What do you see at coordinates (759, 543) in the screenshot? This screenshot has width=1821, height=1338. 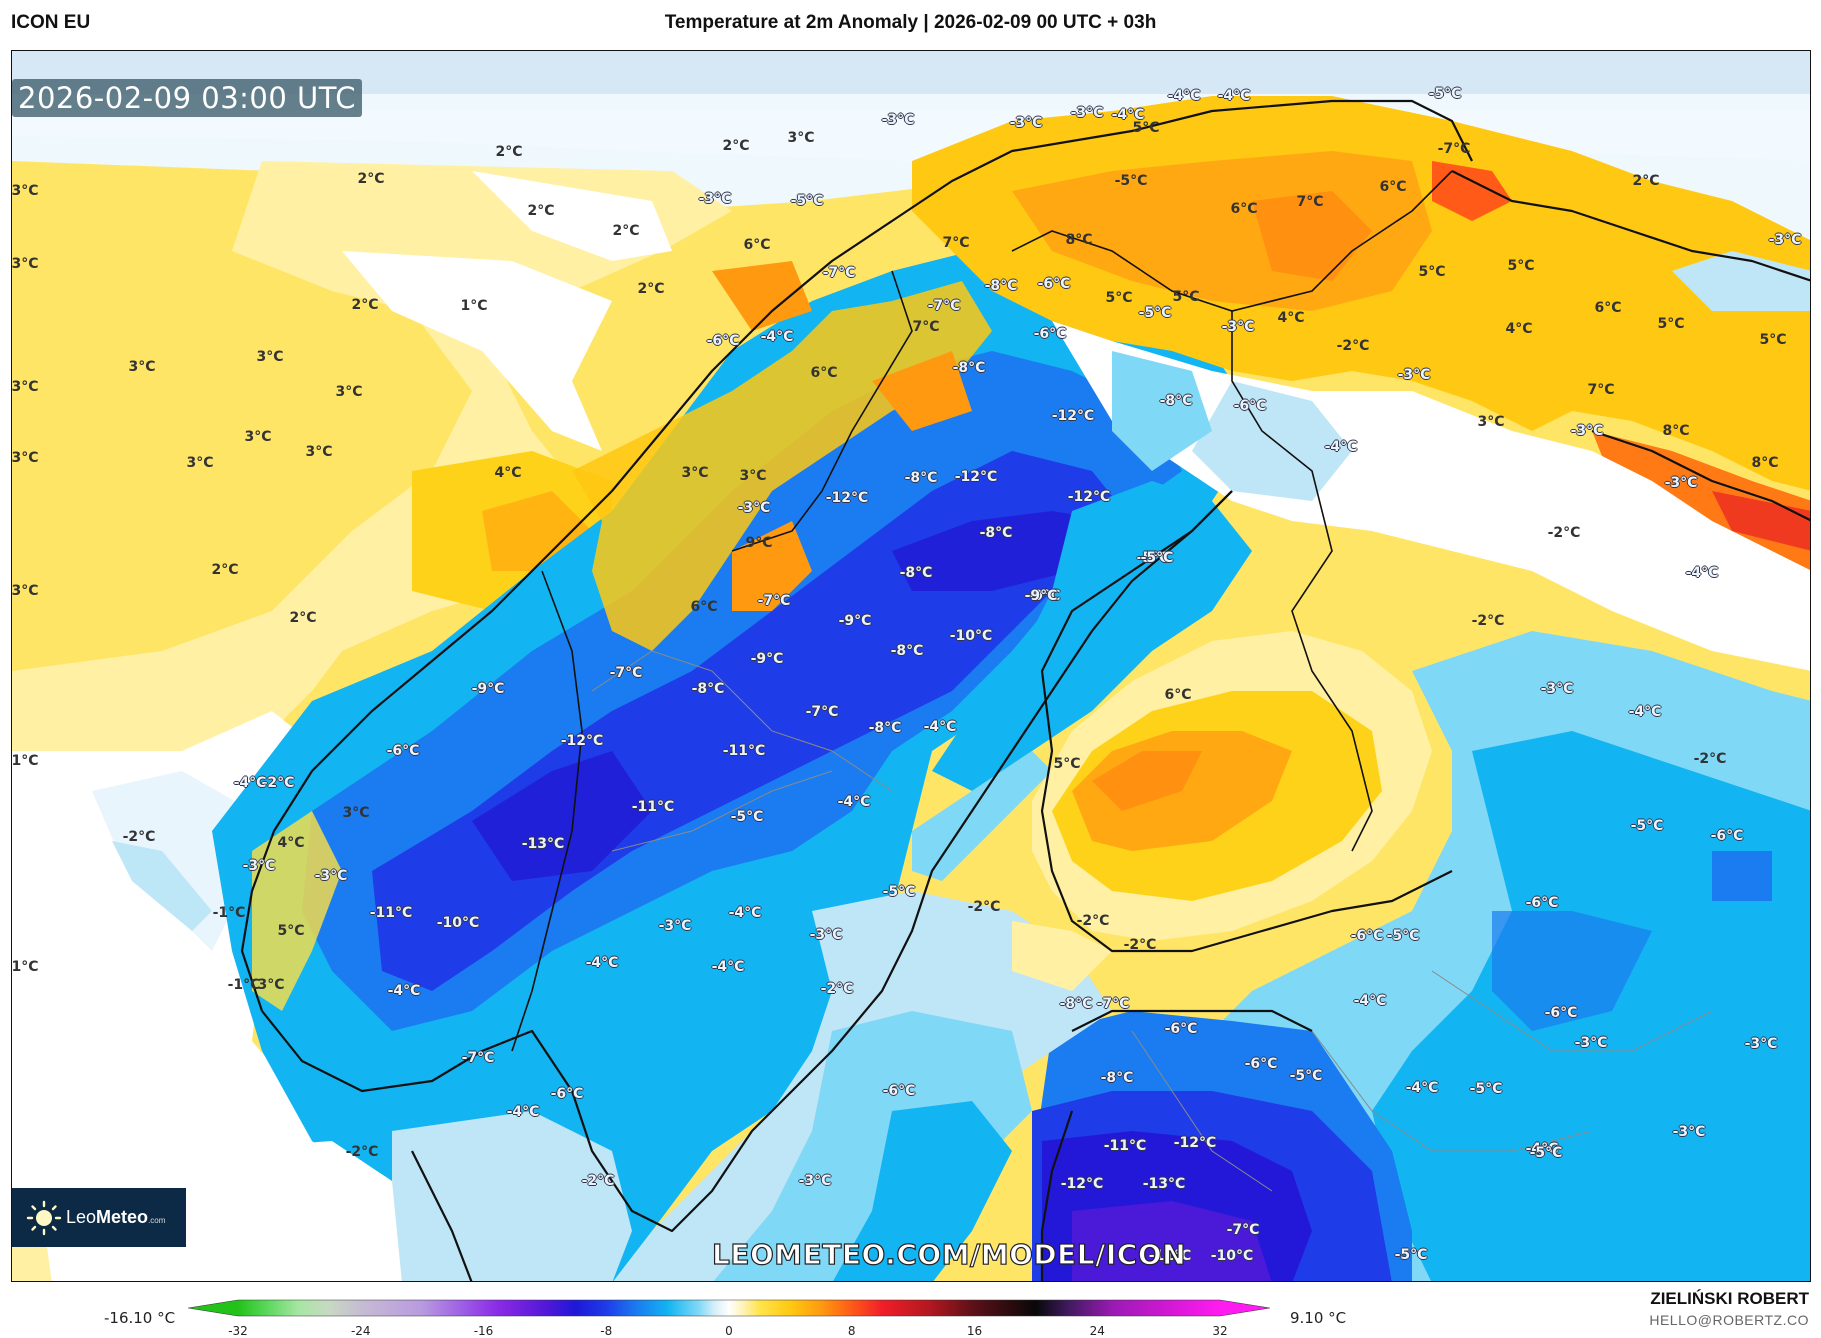 I see `isotherm-label: 9°C` at bounding box center [759, 543].